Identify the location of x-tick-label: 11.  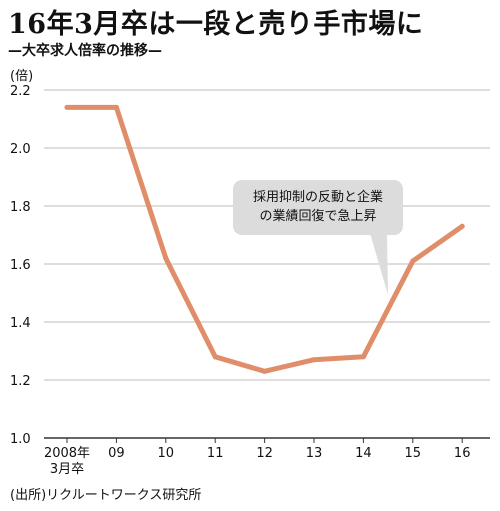
(215, 453).